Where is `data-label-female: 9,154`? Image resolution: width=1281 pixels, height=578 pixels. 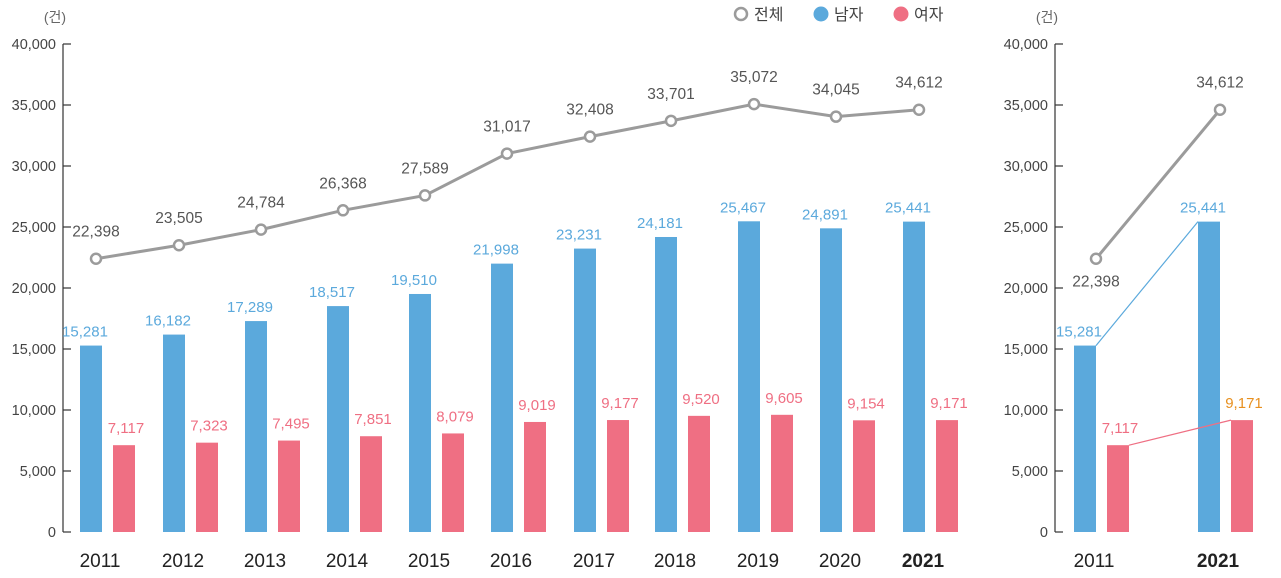
data-label-female: 9,154 is located at coordinates (866, 403).